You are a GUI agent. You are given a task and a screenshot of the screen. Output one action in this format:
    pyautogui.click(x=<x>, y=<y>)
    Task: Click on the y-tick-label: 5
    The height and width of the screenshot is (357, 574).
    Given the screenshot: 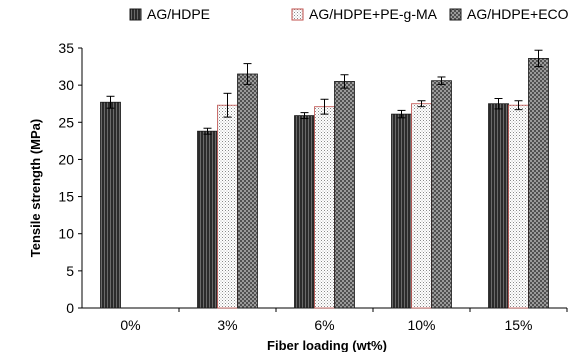 What is the action you would take?
    pyautogui.click(x=70, y=271)
    